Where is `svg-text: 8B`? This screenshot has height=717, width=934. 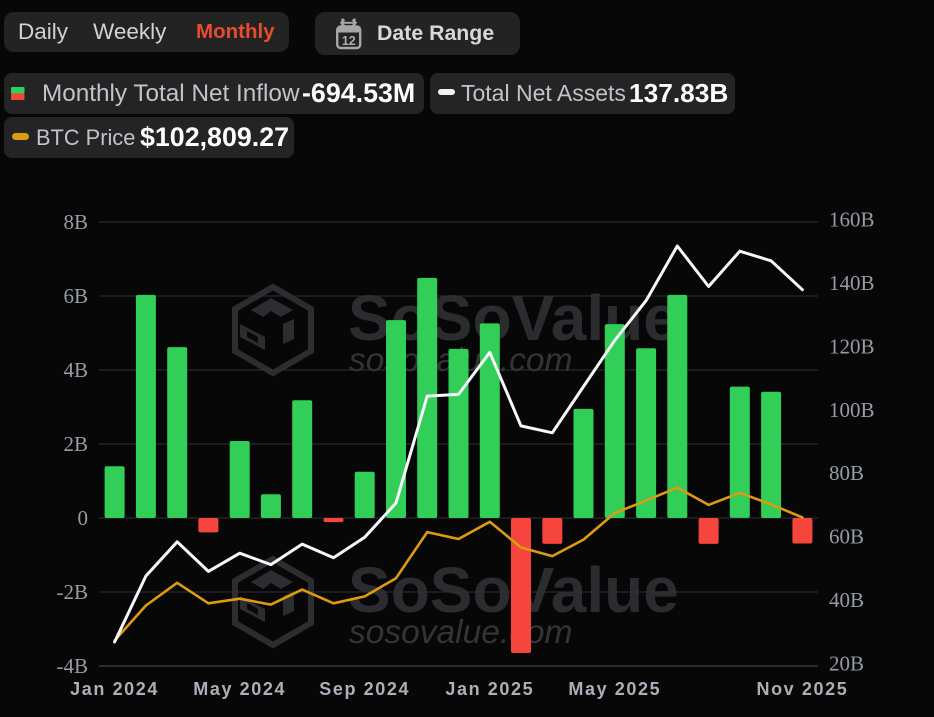
svg-text: 8B is located at coordinates (75, 222).